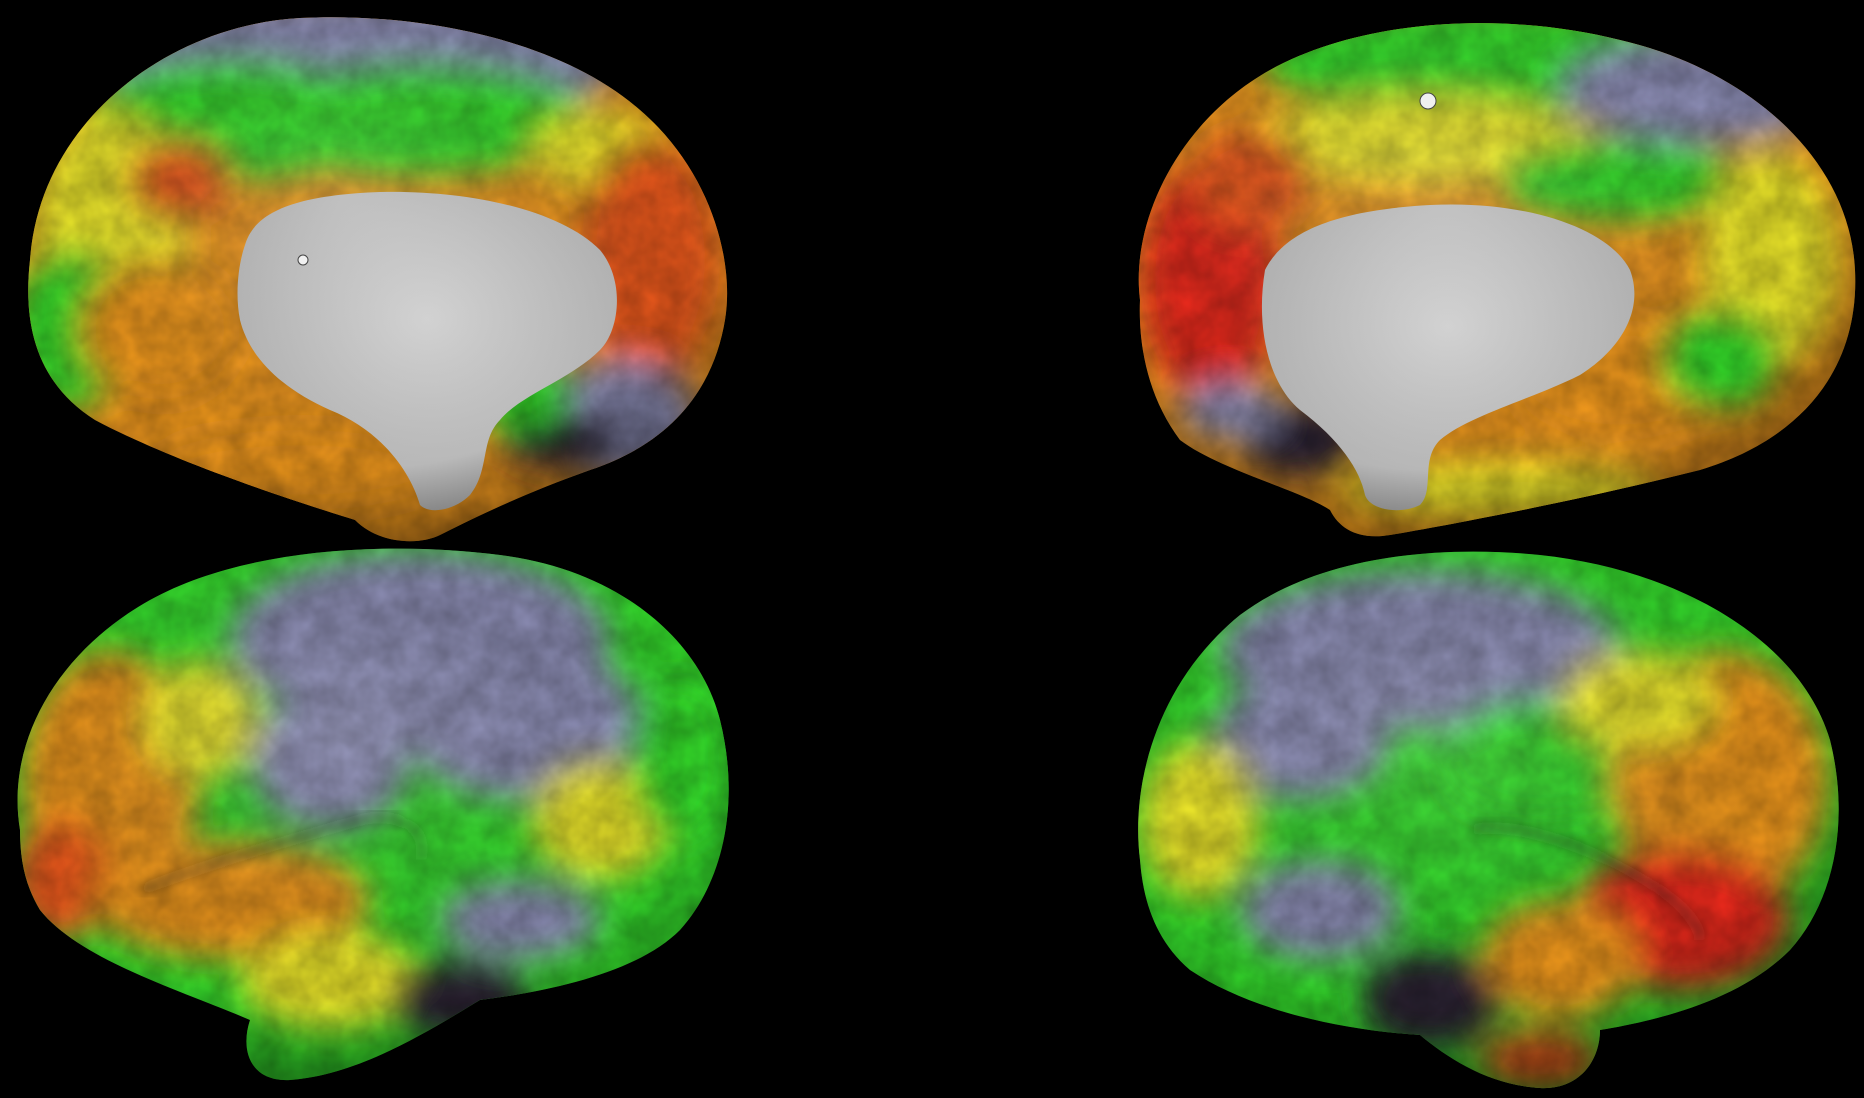 This screenshot has width=1864, height=1098. What do you see at coordinates (1428, 101) in the screenshot?
I see `vertex-marker-right` at bounding box center [1428, 101].